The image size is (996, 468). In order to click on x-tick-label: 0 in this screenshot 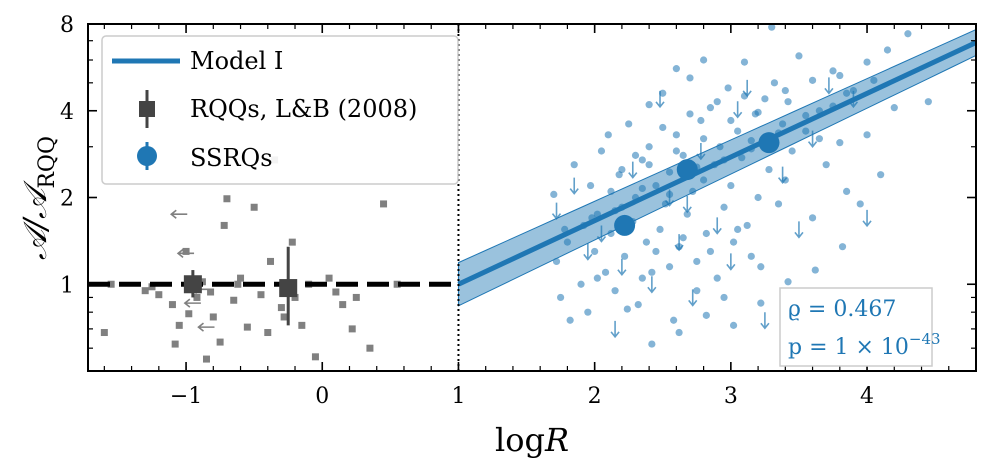, I will do `click(322, 396)`.